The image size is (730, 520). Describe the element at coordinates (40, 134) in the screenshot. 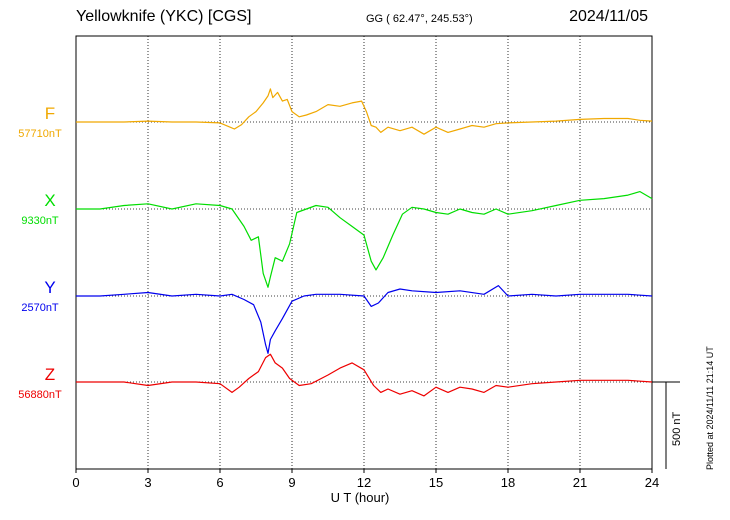

I see `channel-baseline-f: 57710nT` at that location.